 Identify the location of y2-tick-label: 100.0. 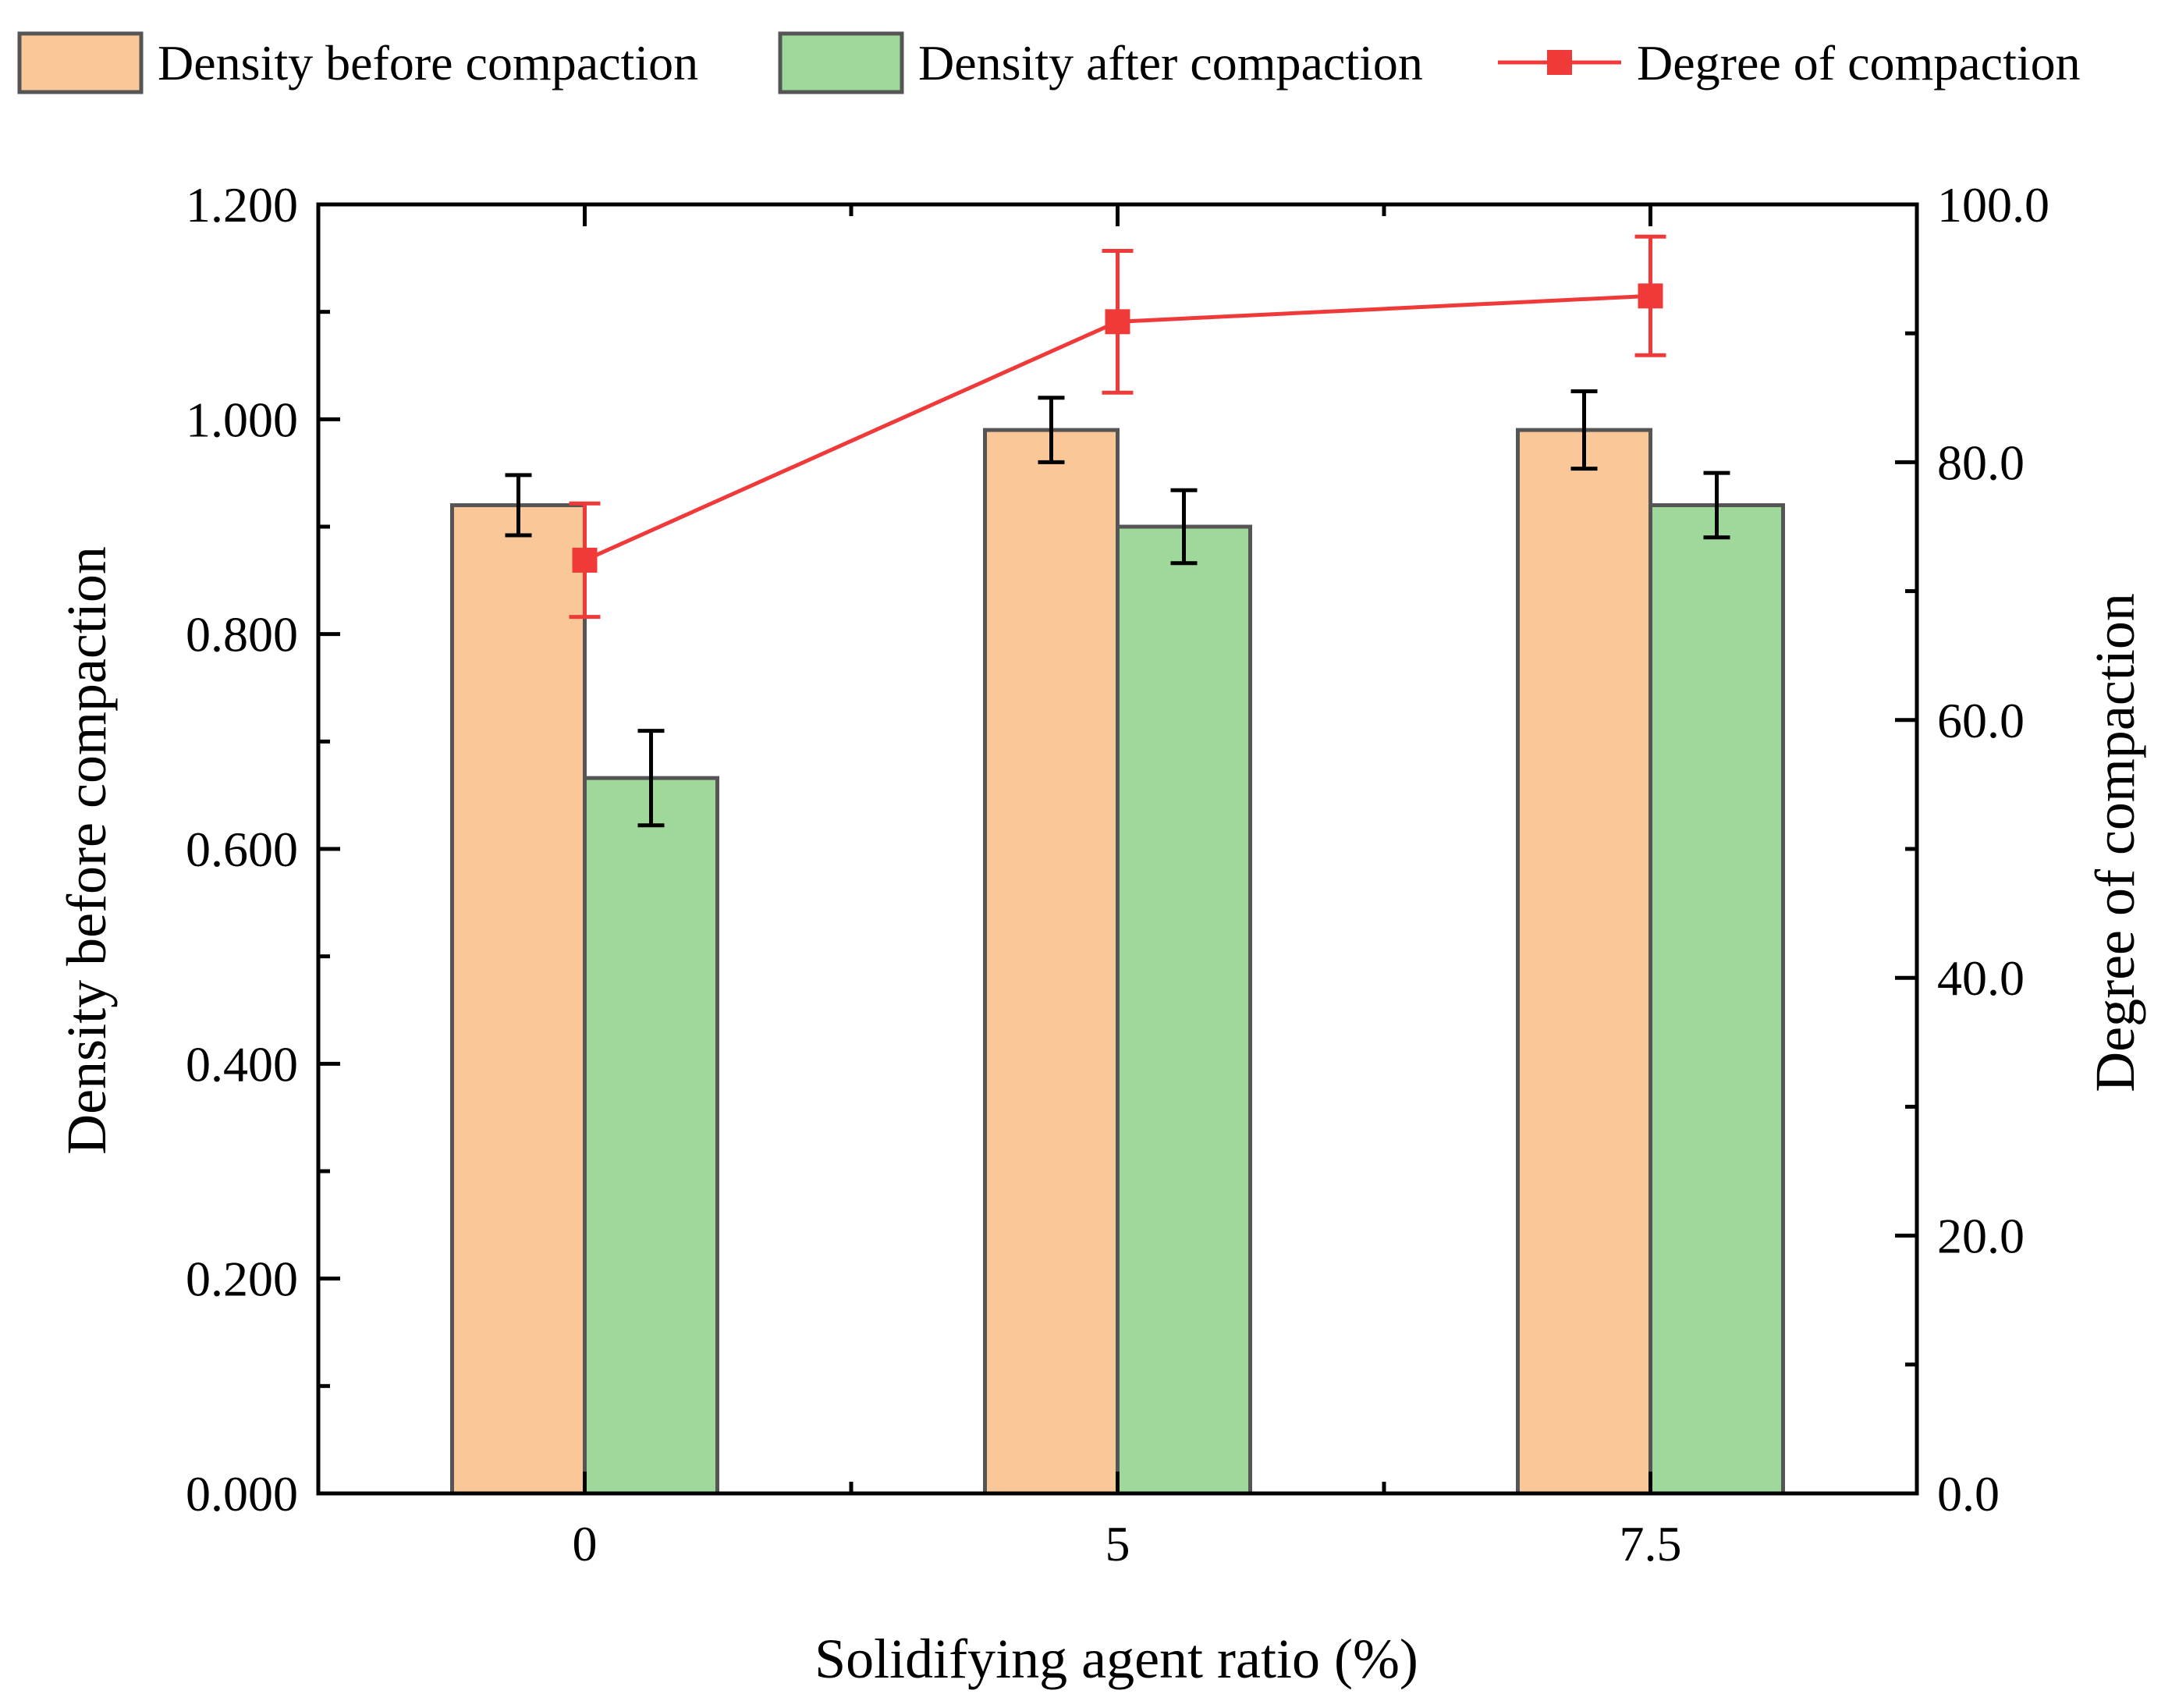
(1993, 205).